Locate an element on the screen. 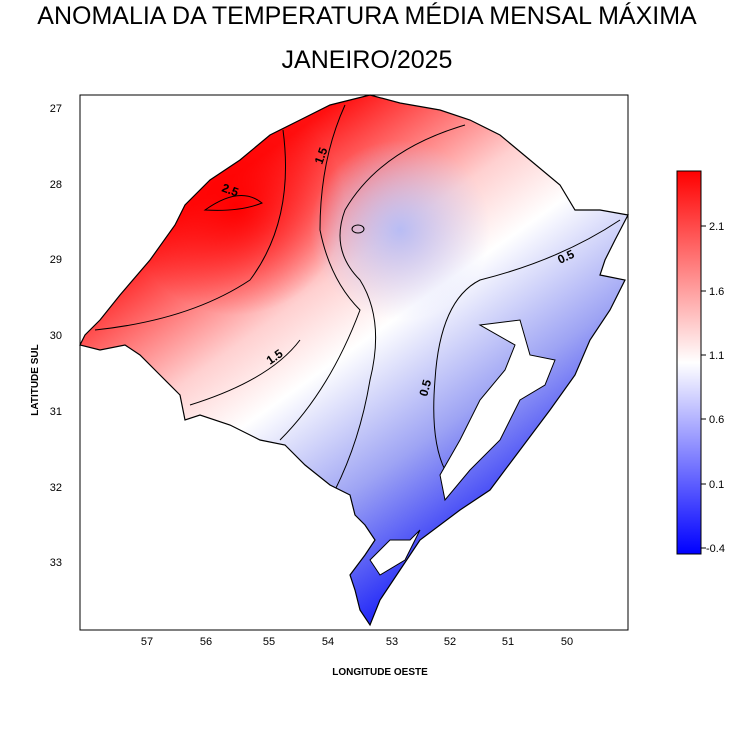 The width and height of the screenshot is (734, 738). colorbar-tick: 1.1 is located at coordinates (716, 356).